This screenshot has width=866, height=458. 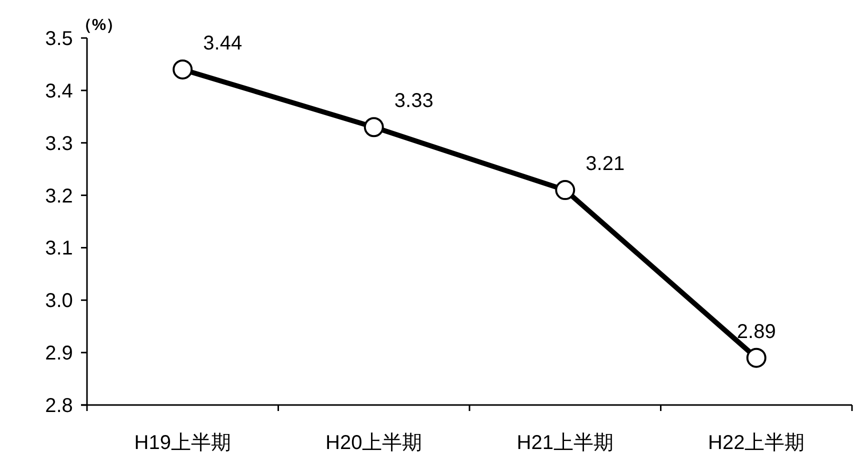 I want to click on x-tick-label: H21上半期, so click(x=565, y=443).